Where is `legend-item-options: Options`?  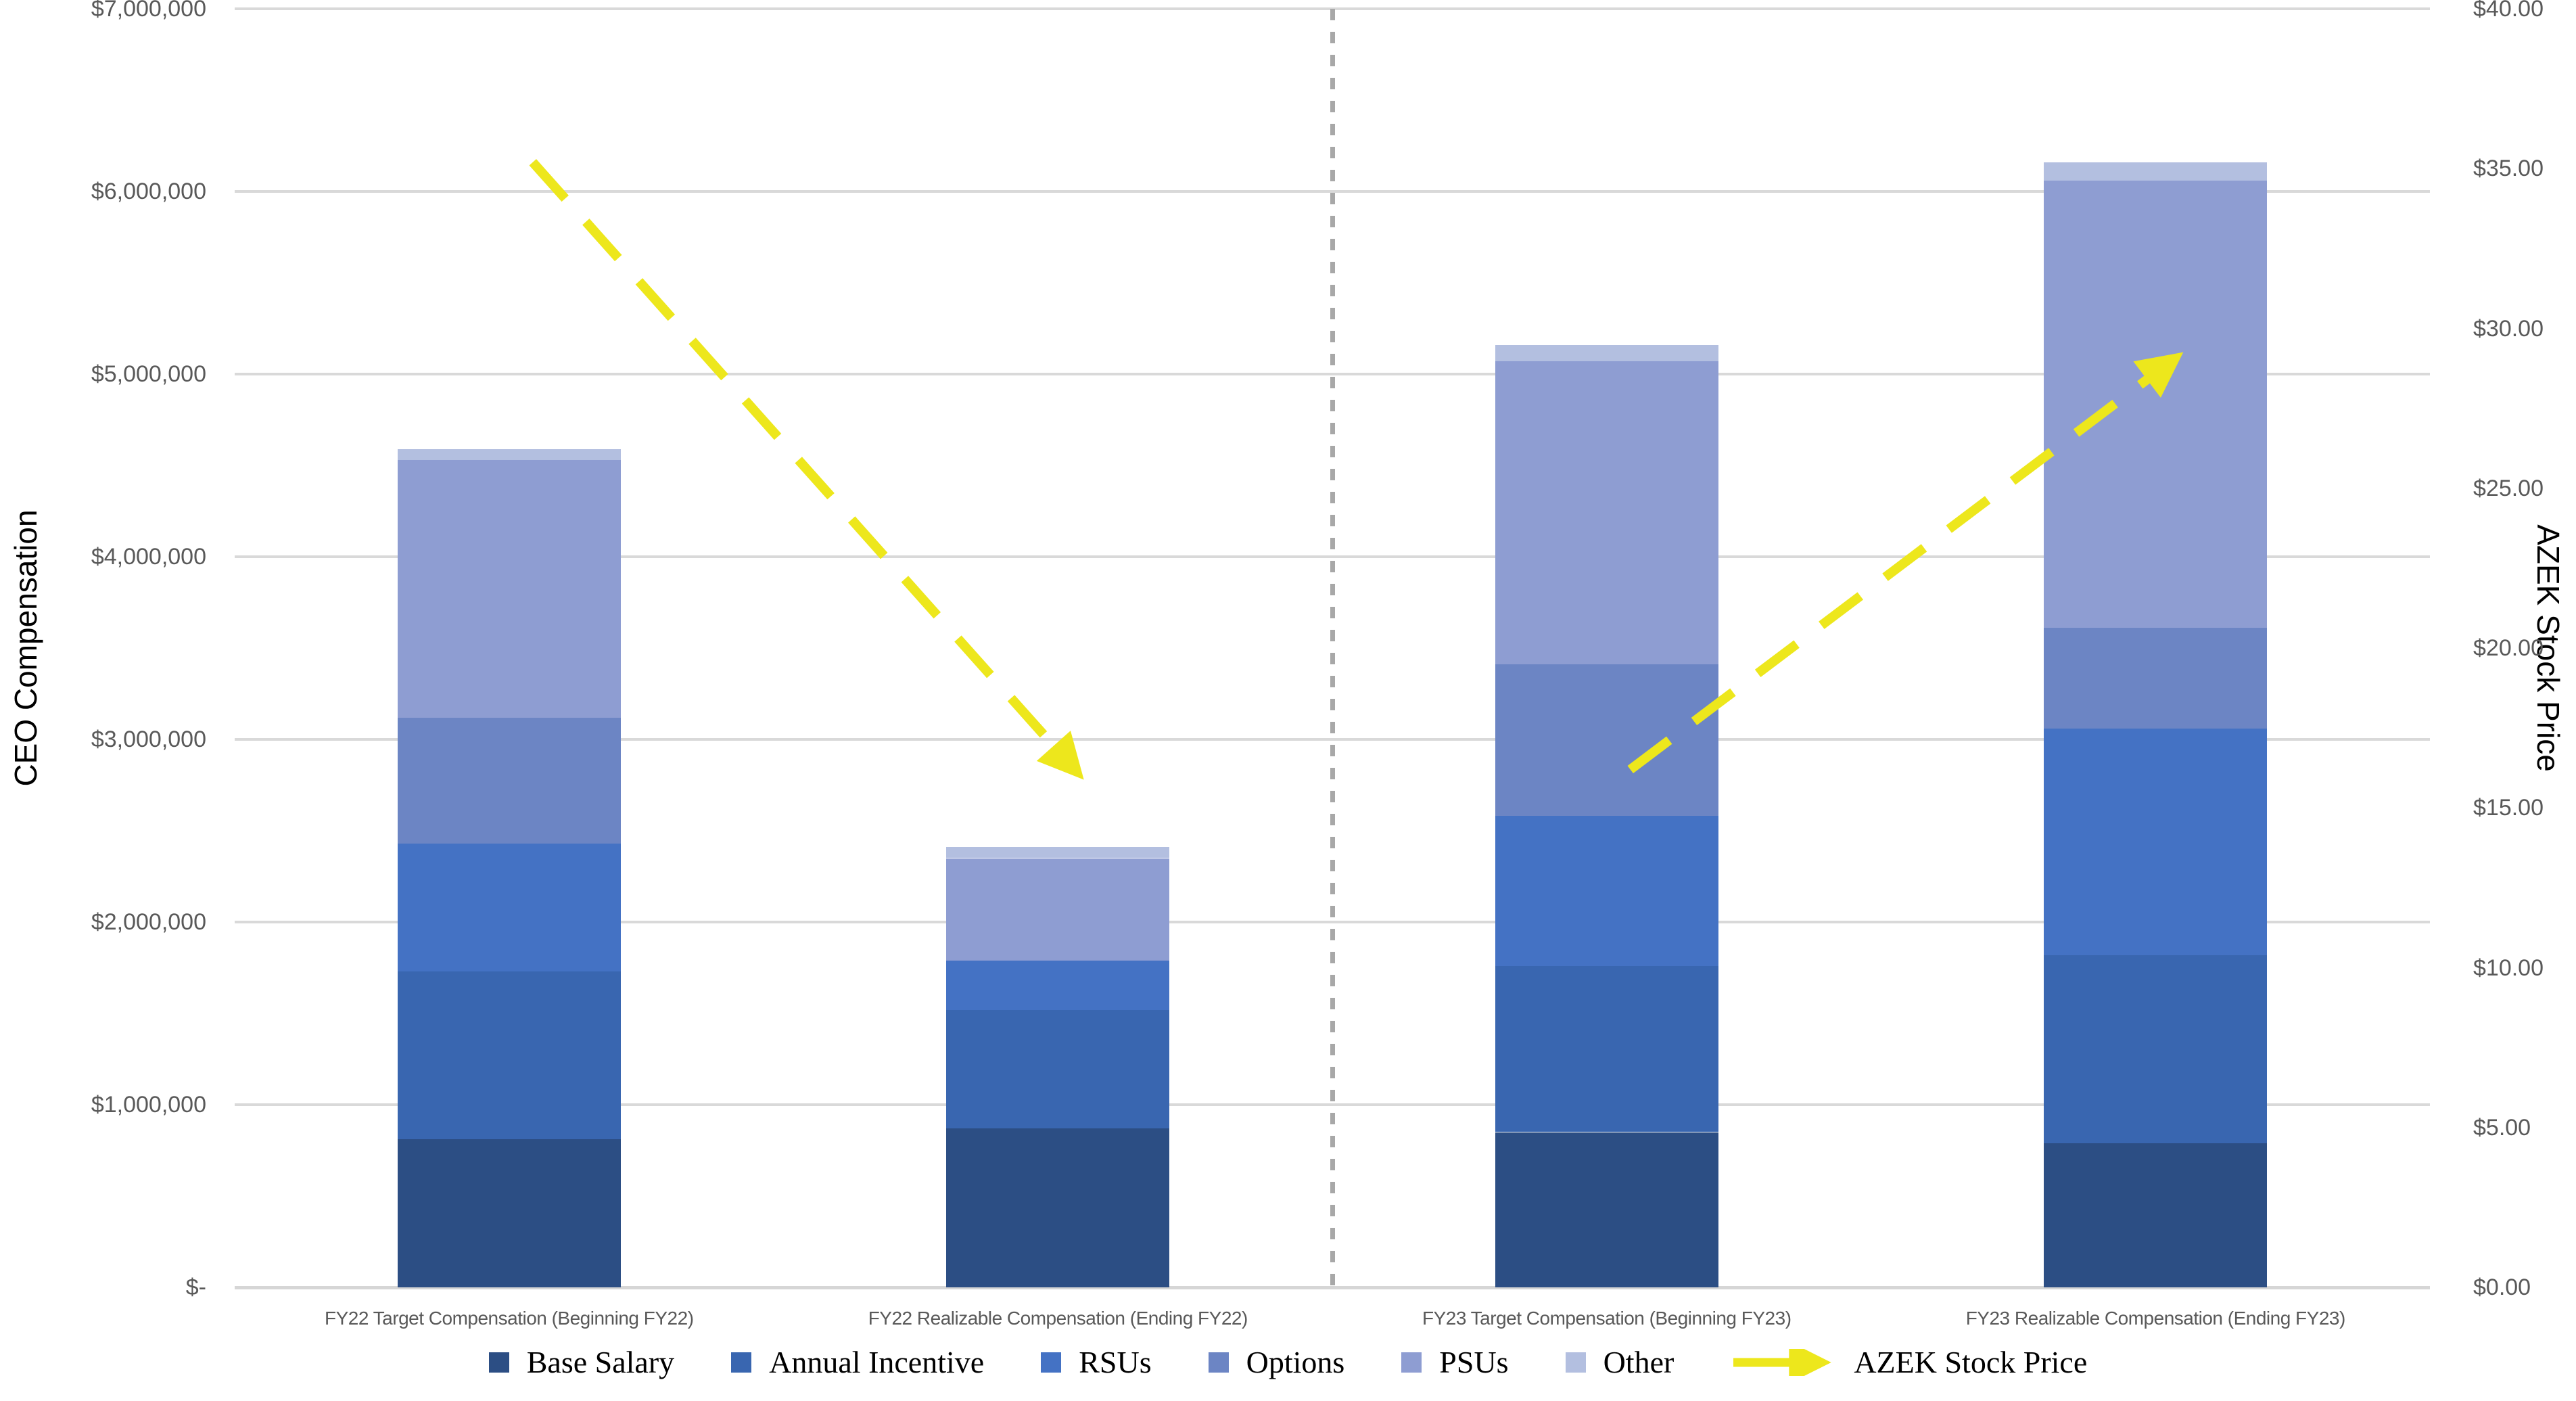 legend-item-options: Options is located at coordinates (1276, 1362).